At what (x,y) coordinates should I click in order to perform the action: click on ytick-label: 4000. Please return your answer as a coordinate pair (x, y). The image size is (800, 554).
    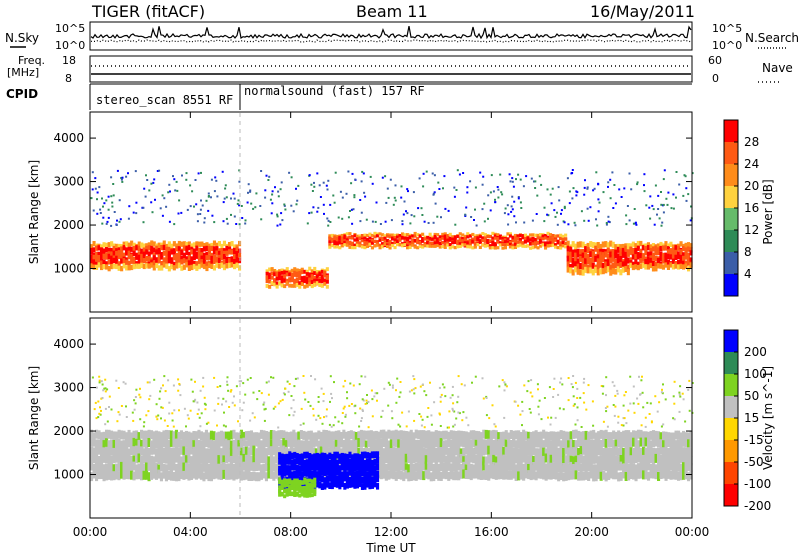
    Looking at the image, I should click on (68, 344).